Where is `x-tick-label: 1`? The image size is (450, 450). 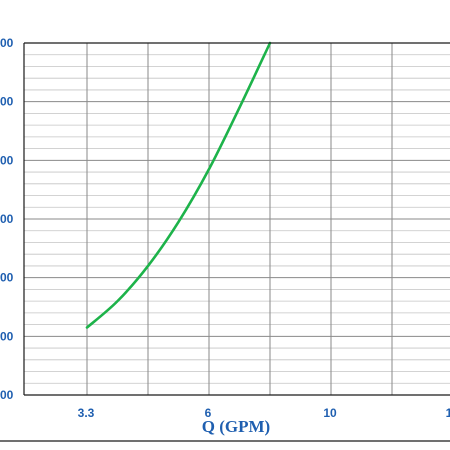 x-tick-label: 1 is located at coordinates (448, 413).